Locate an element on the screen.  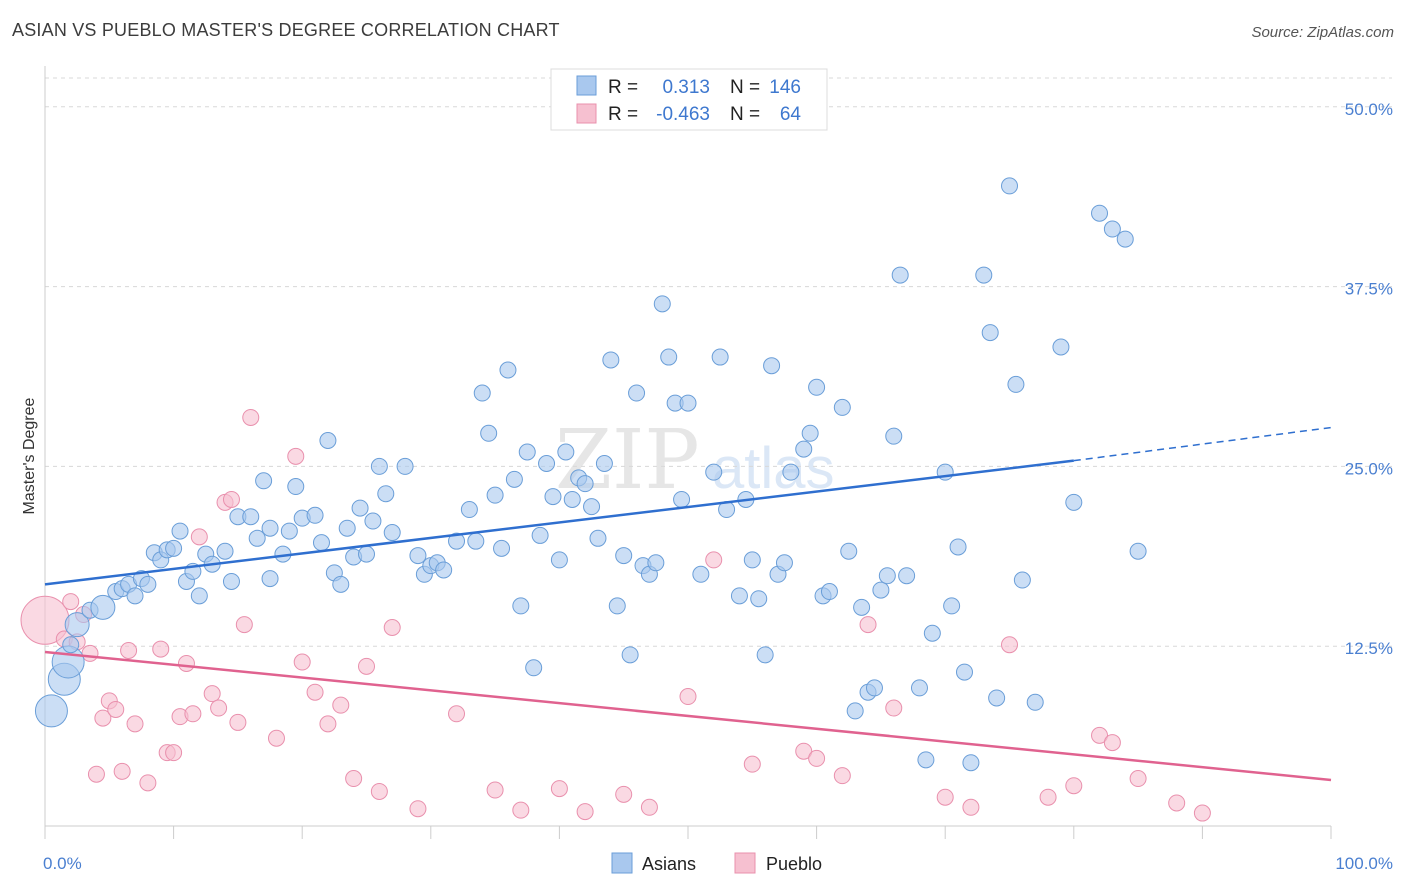
y-tick-label: 25.0% is located at coordinates (1369, 468).